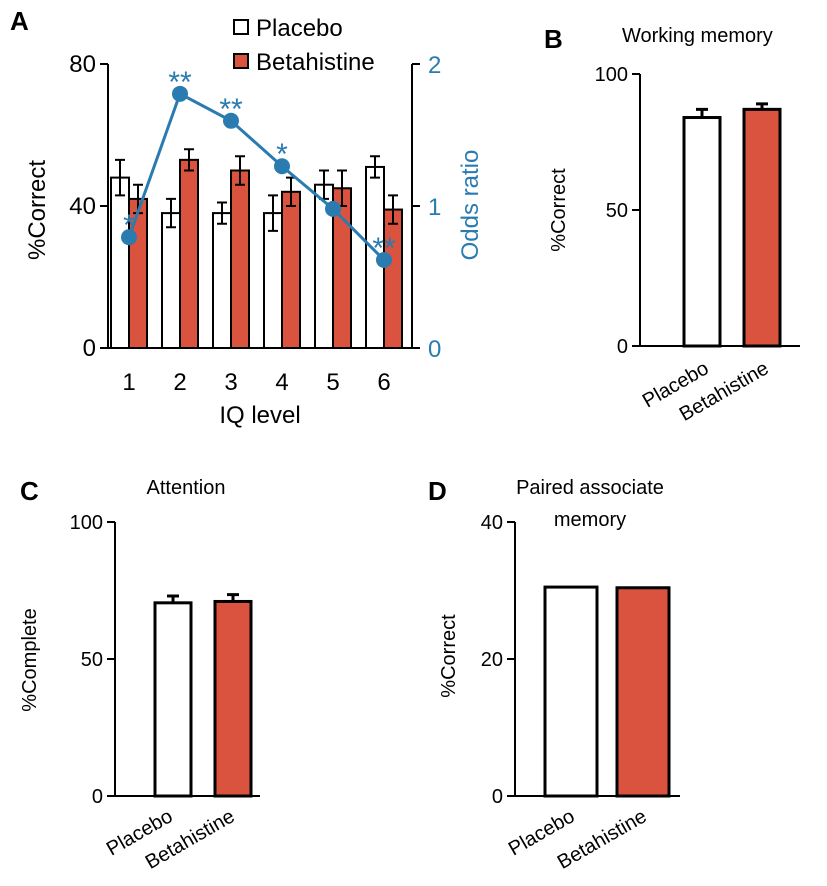  What do you see at coordinates (590, 488) in the screenshot?
I see `panel-d-title-line1: Paired associate` at bounding box center [590, 488].